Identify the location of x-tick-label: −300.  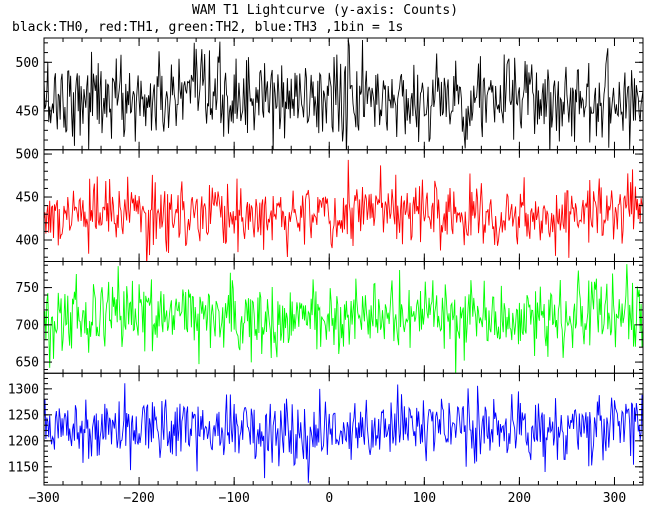
(43, 498).